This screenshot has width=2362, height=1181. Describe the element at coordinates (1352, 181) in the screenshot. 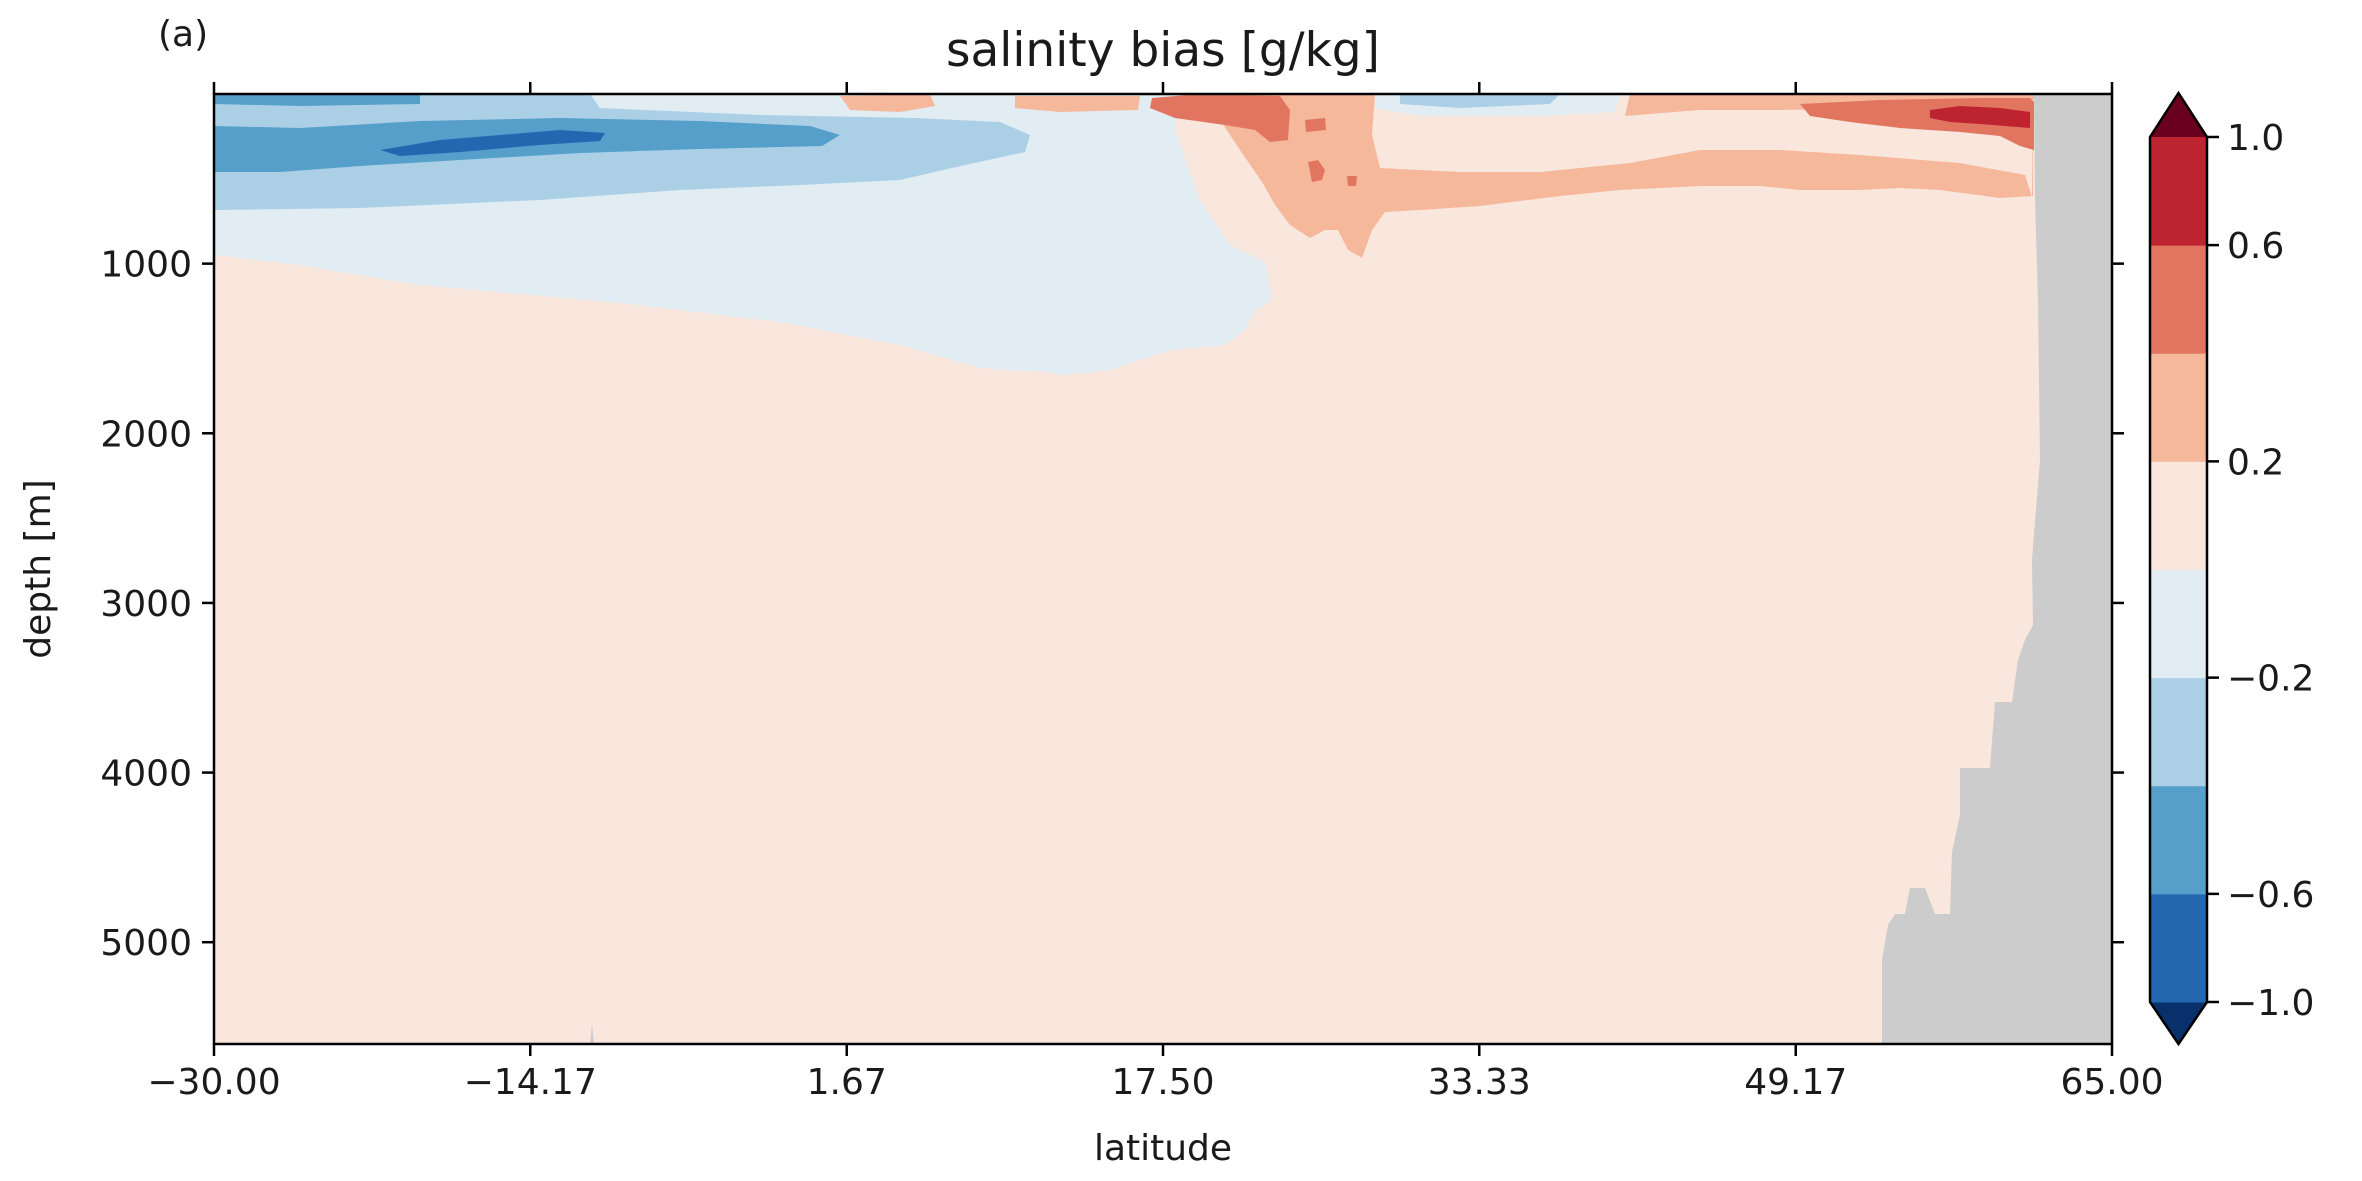

I see `subtropical-core-positive-dot-a` at that location.